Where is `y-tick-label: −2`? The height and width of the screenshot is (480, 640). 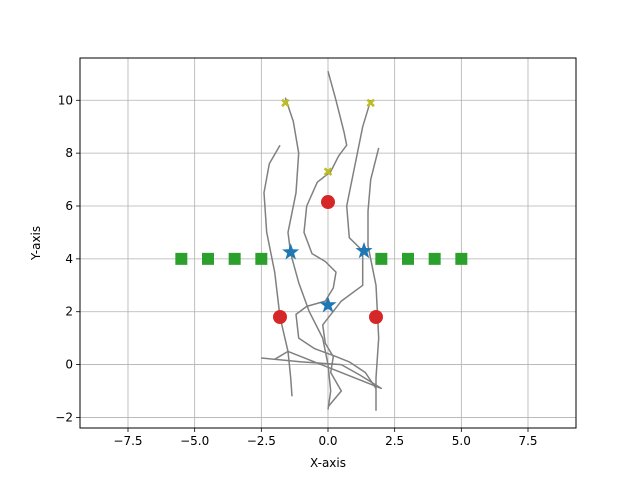
y-tick-label: −2 is located at coordinates (64, 417).